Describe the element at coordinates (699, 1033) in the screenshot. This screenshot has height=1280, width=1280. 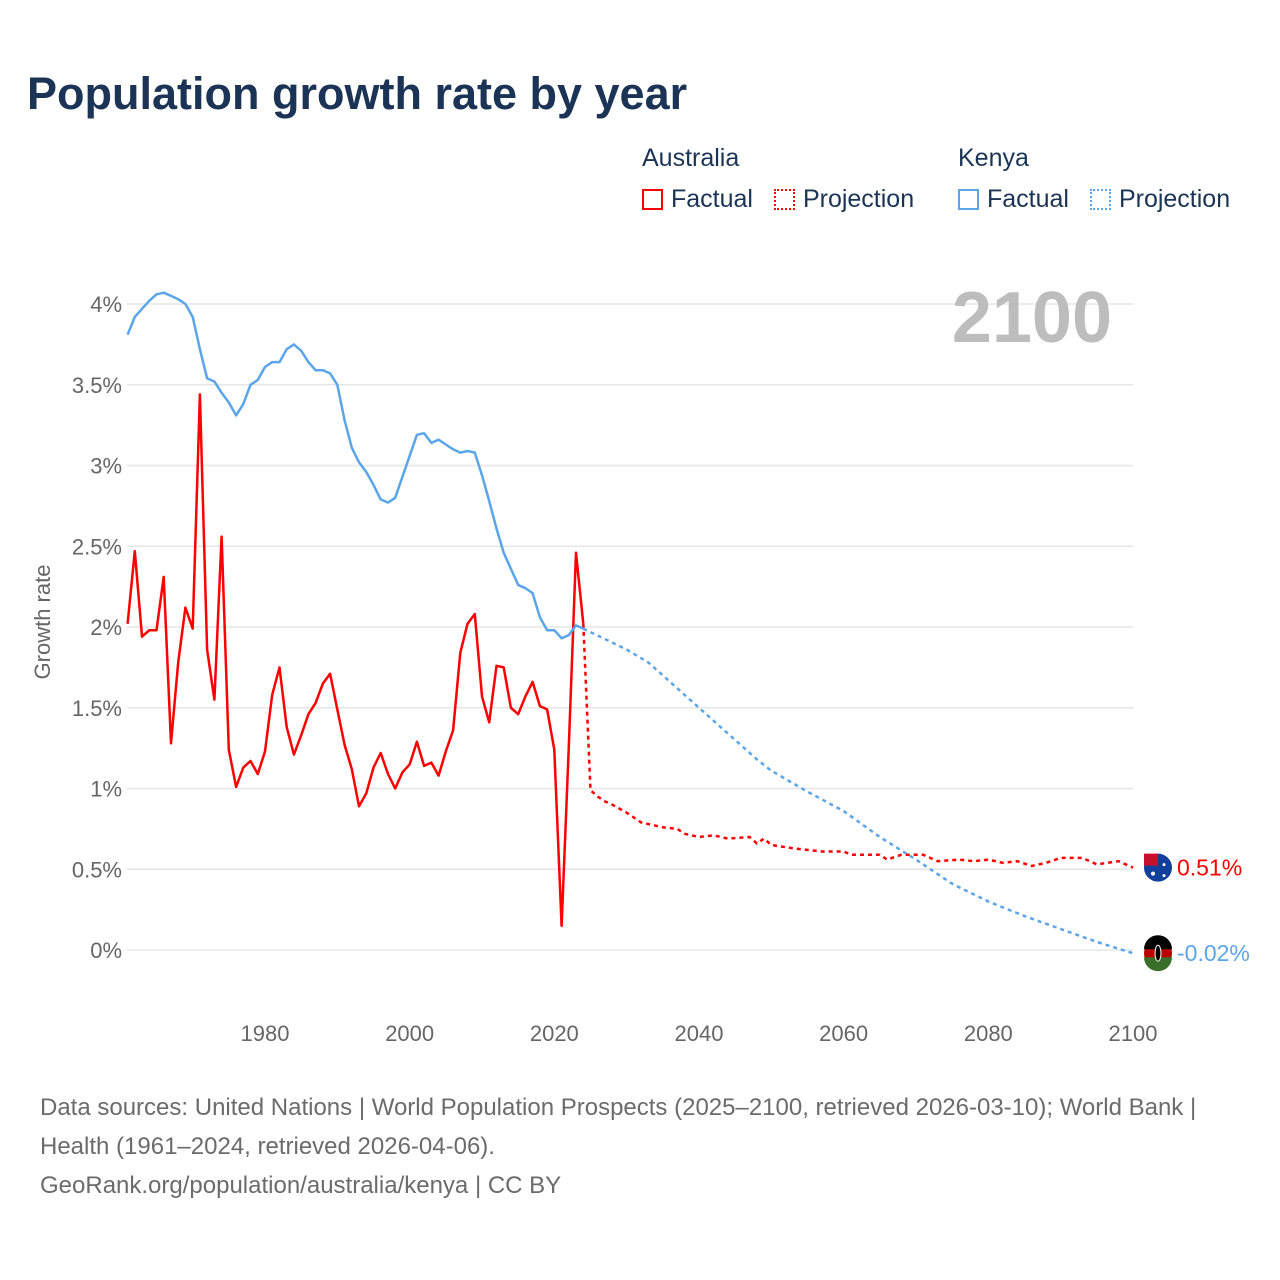
I see `x-tick-label: 2040` at that location.